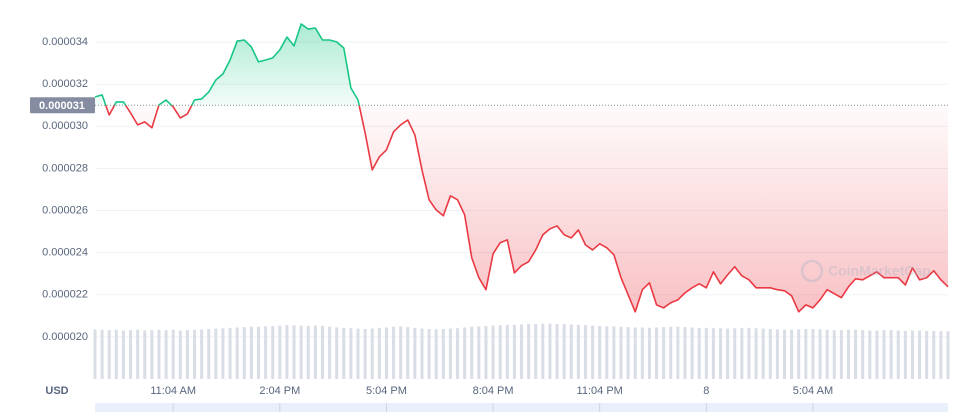 This screenshot has height=412, width=966. I want to click on y-tick-label: 0.000028, so click(65, 168).